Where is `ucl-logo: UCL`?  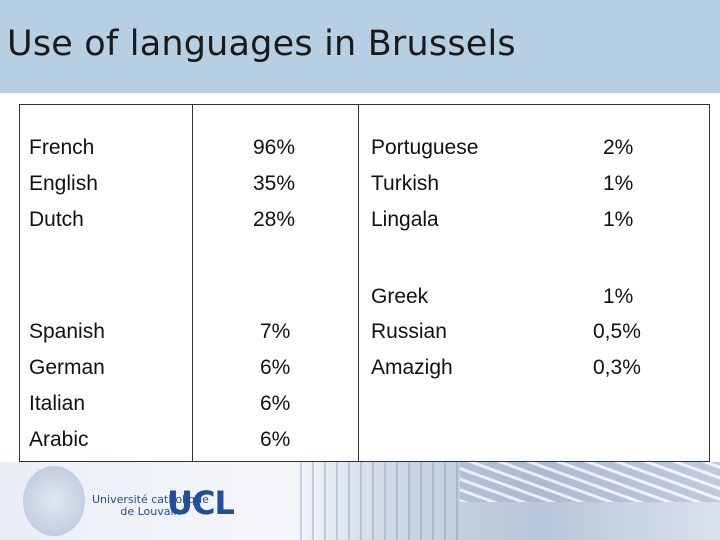 ucl-logo: UCL is located at coordinates (201, 503).